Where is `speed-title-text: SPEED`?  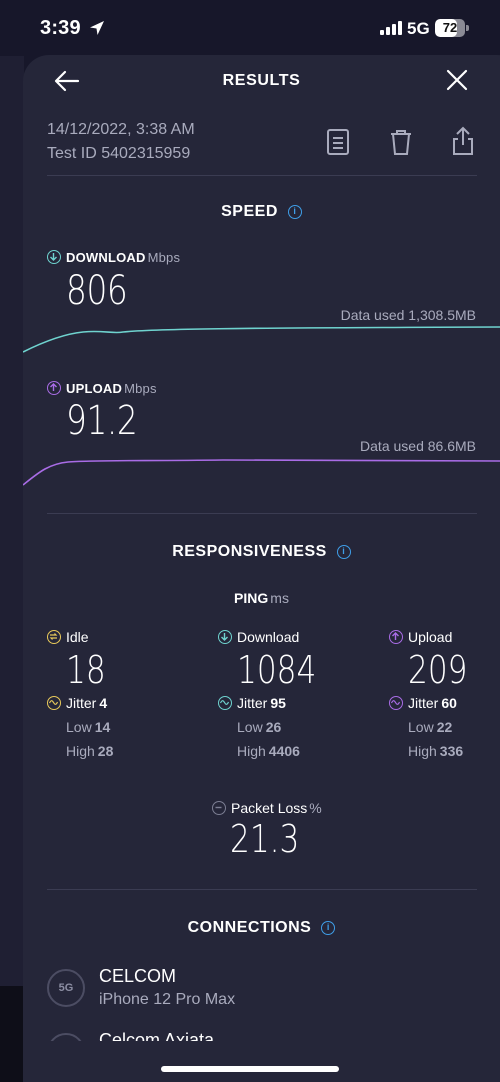 speed-title-text: SPEED is located at coordinates (249, 211).